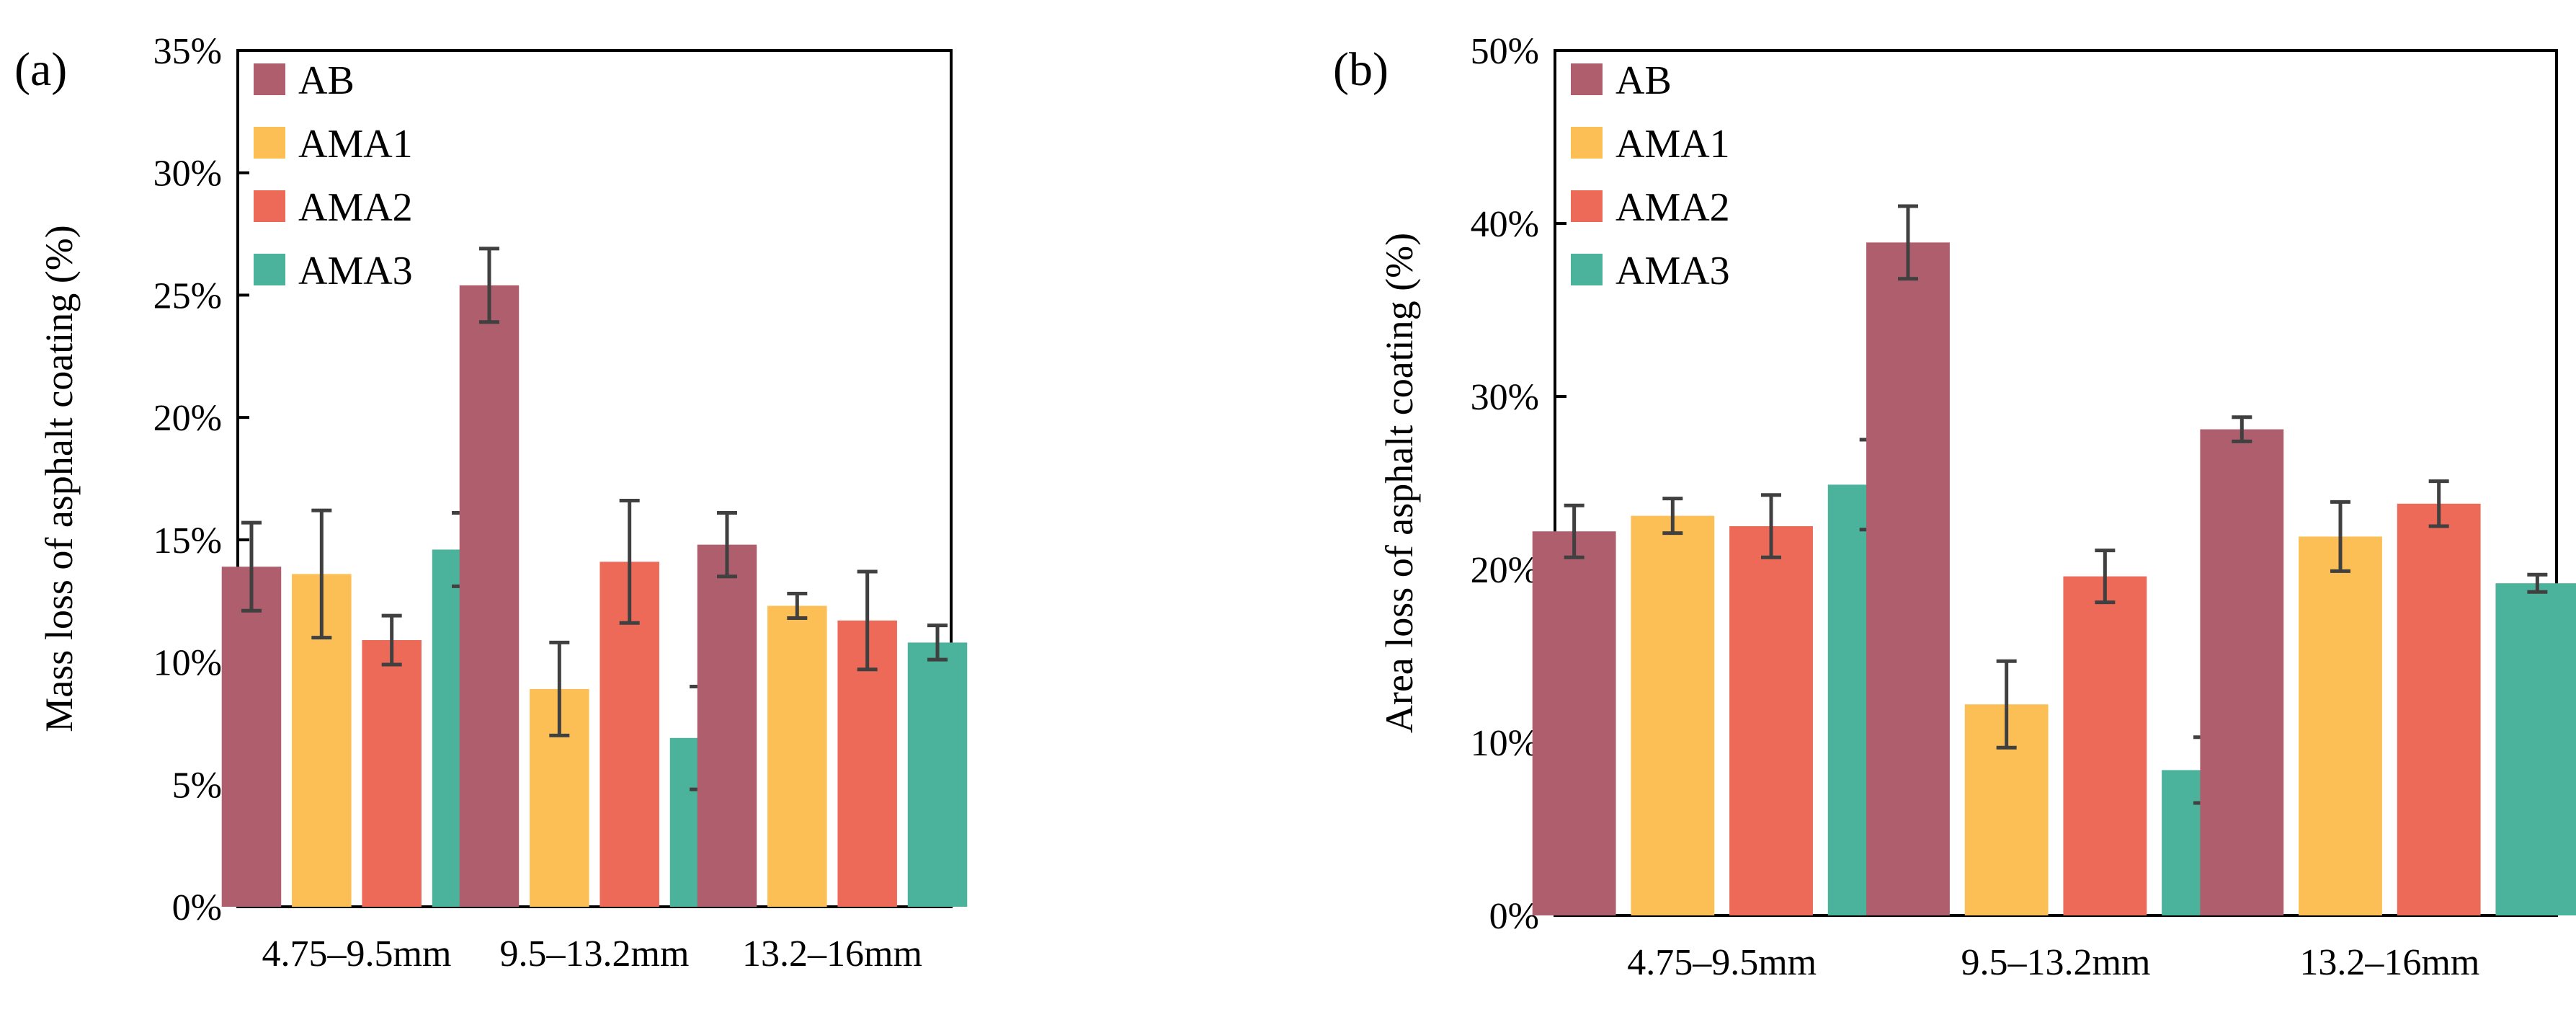 The image size is (2576, 1012). Describe the element at coordinates (269, 143) in the screenshot. I see `a-legend-swatch-ama1` at that location.